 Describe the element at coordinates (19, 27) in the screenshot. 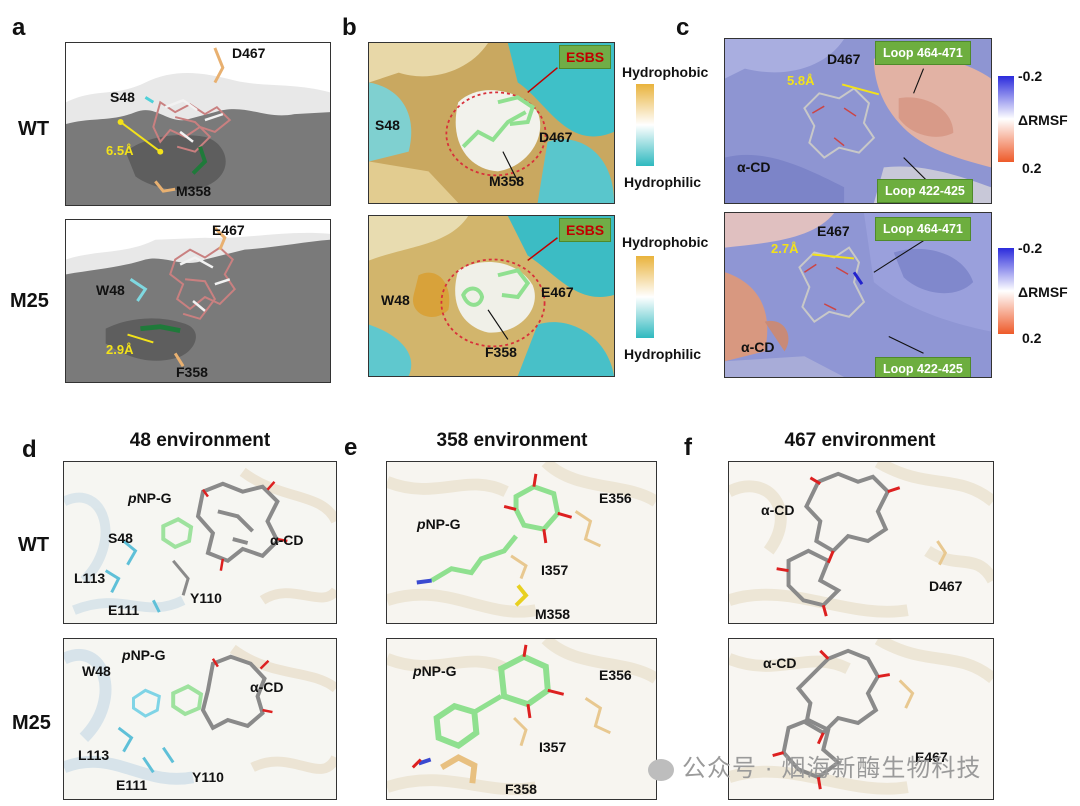

I see `panel-letter-a: a` at that location.